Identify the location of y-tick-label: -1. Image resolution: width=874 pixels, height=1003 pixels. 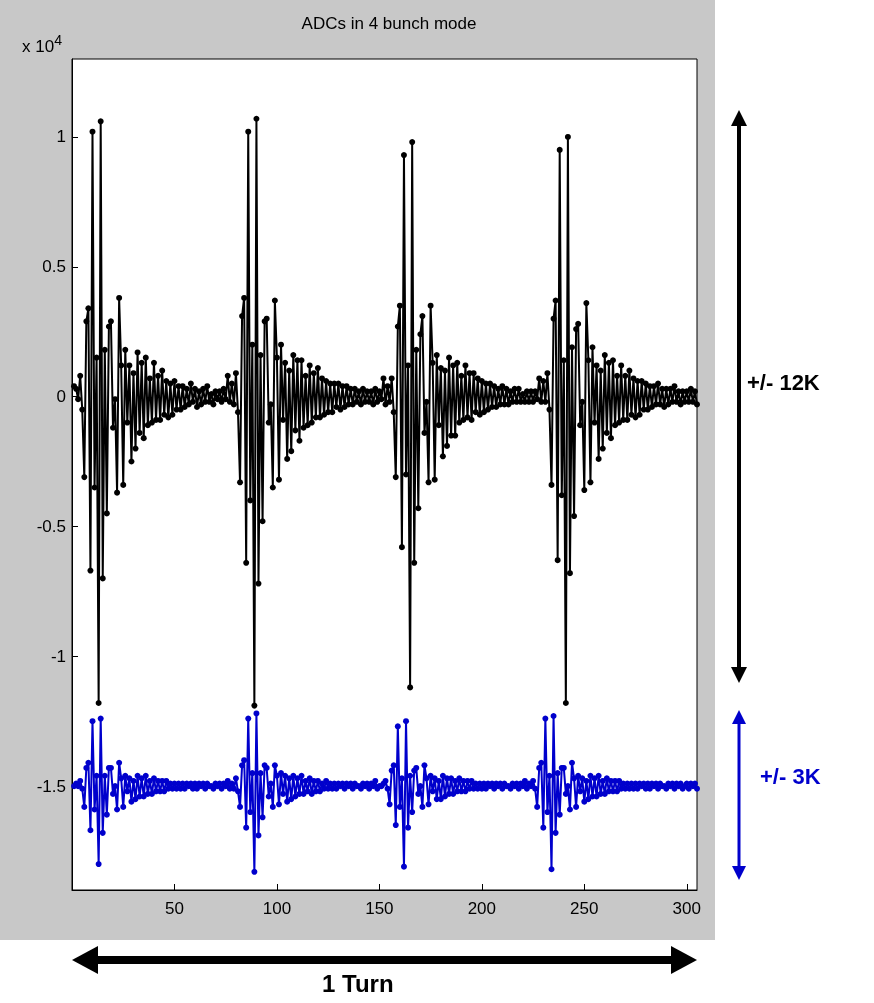
(58, 656).